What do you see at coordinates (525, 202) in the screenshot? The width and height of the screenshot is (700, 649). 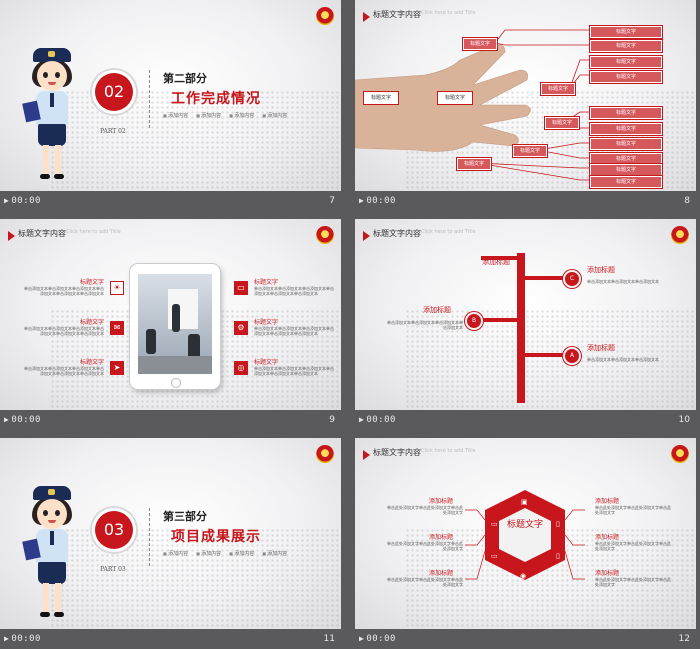 I see `slide-footer: ▶ 00:00 8` at bounding box center [525, 202].